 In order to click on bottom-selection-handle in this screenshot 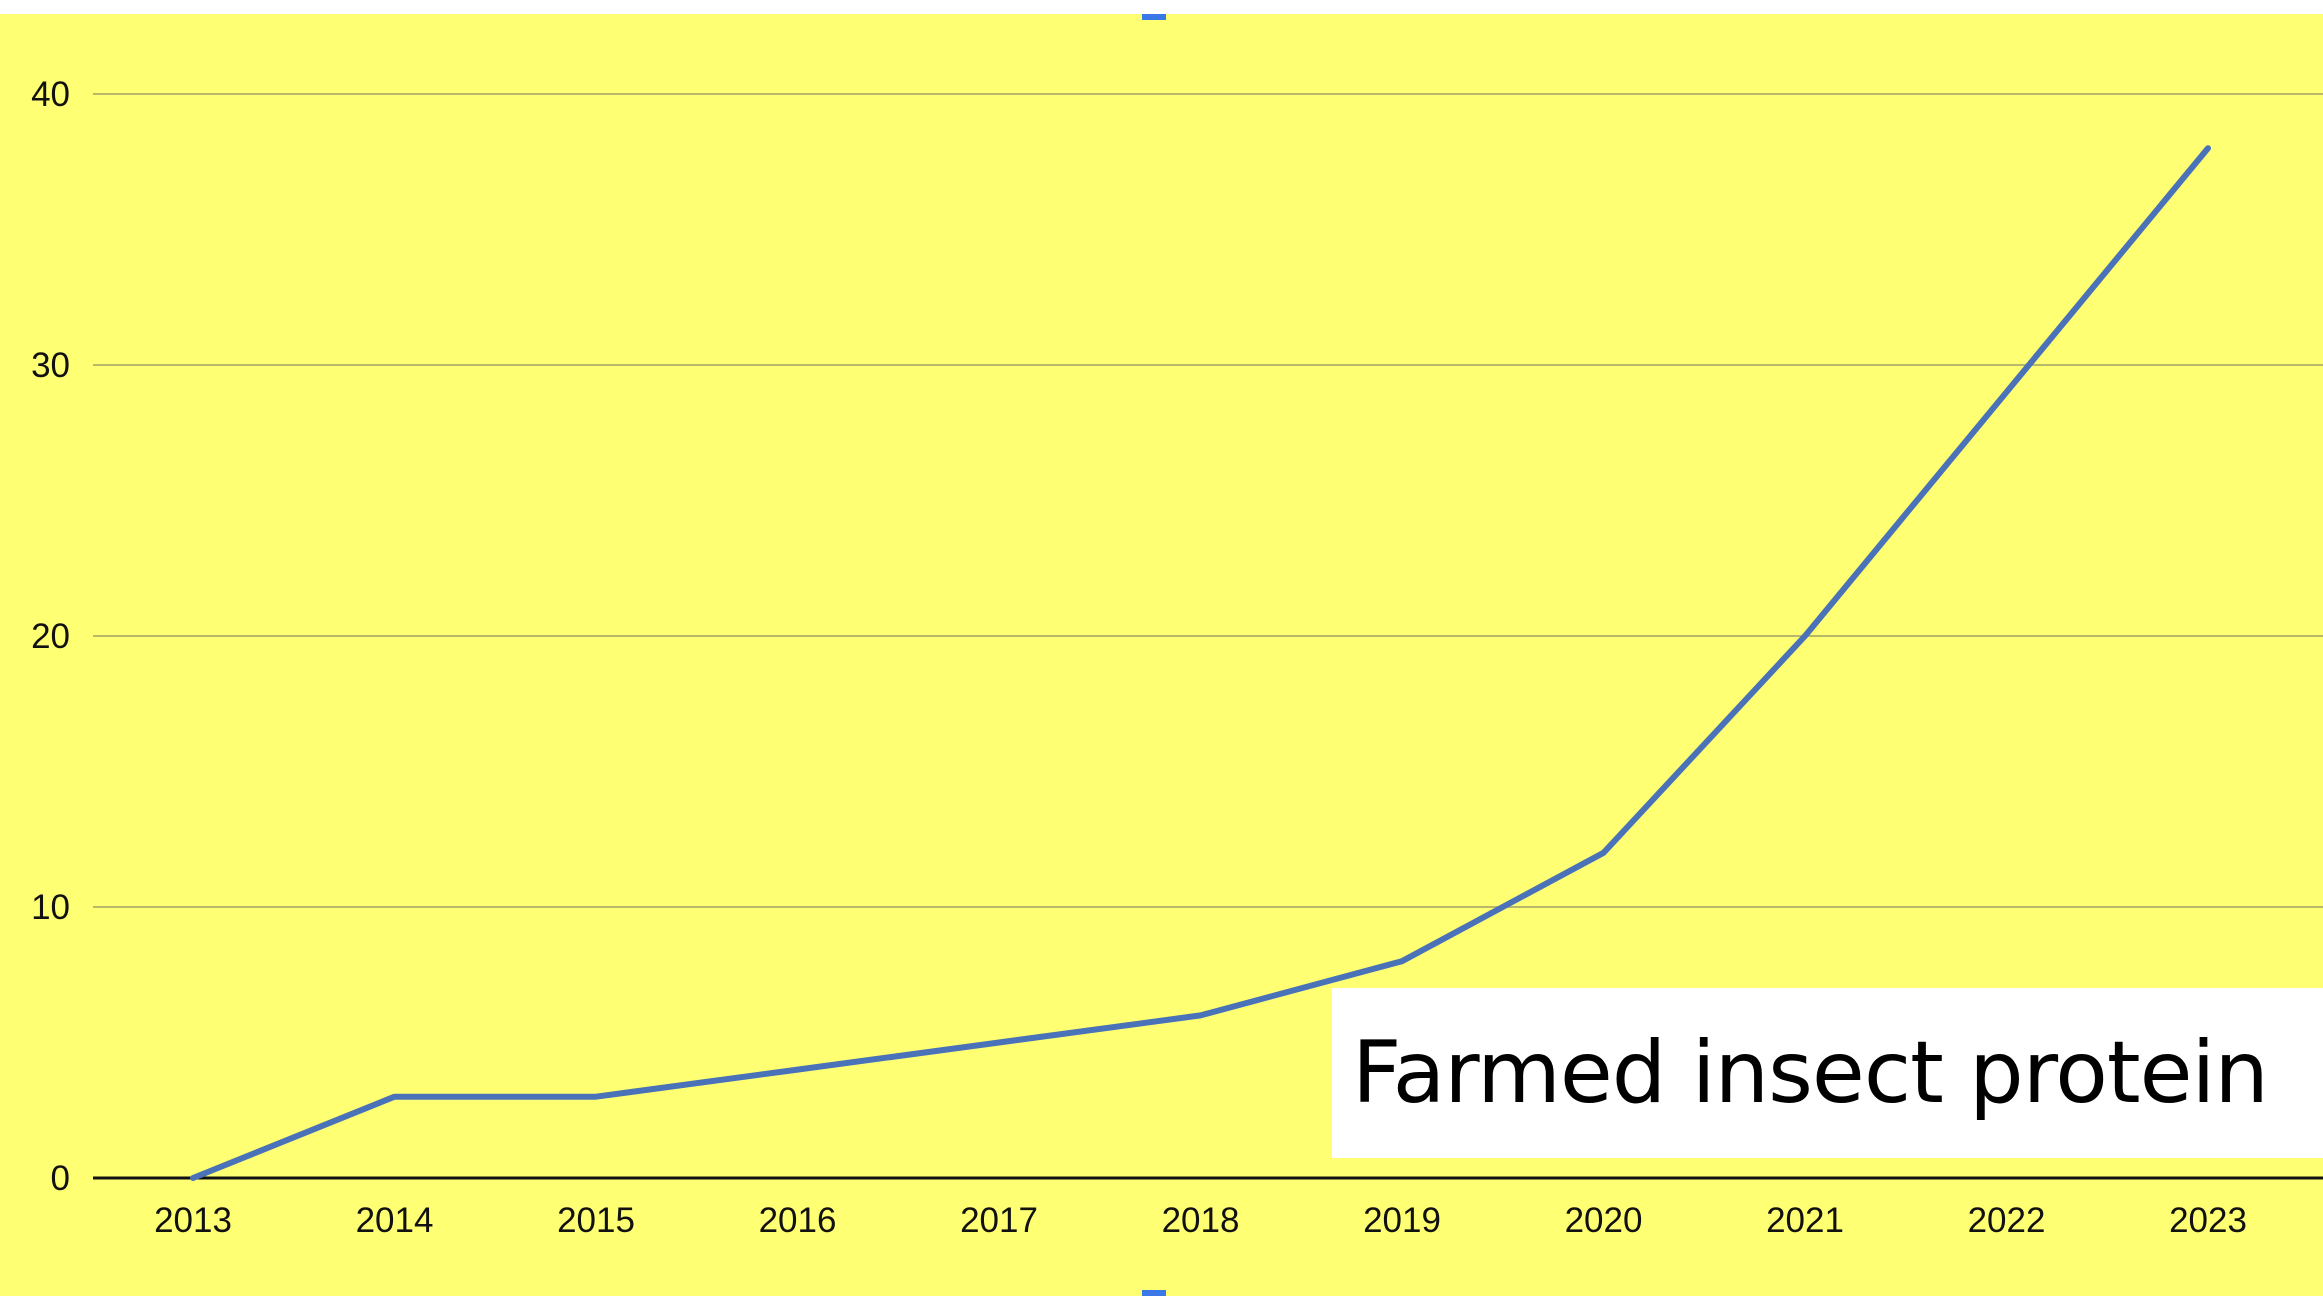, I will do `click(1154, 1293)`.